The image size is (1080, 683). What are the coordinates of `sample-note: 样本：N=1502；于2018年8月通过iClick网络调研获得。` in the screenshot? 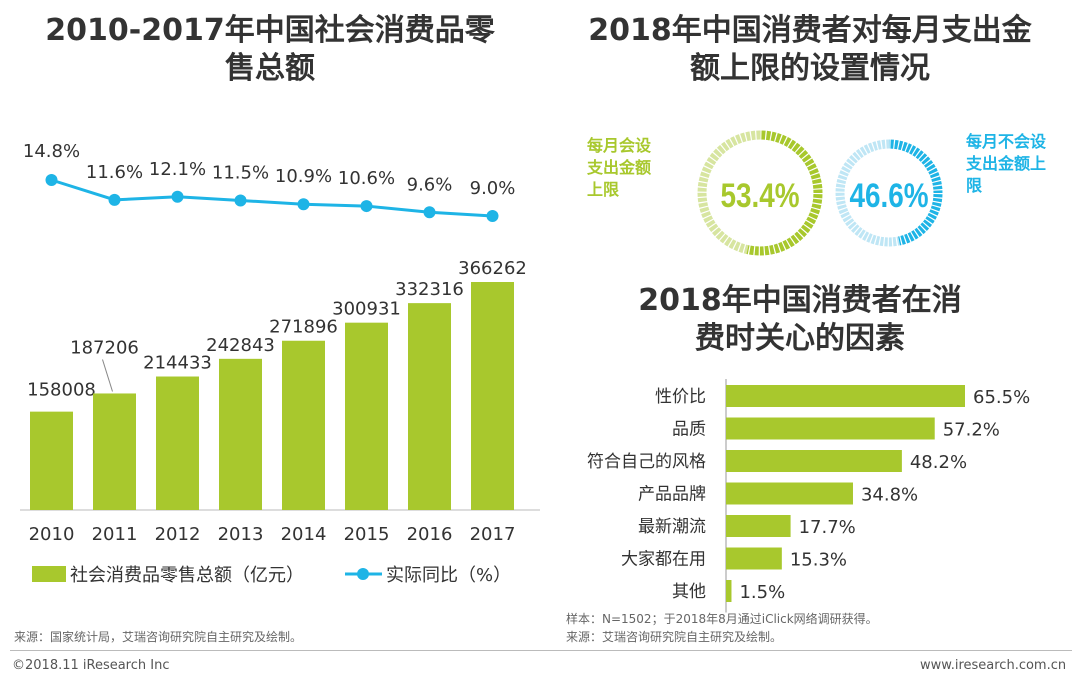 It's located at (722, 619).